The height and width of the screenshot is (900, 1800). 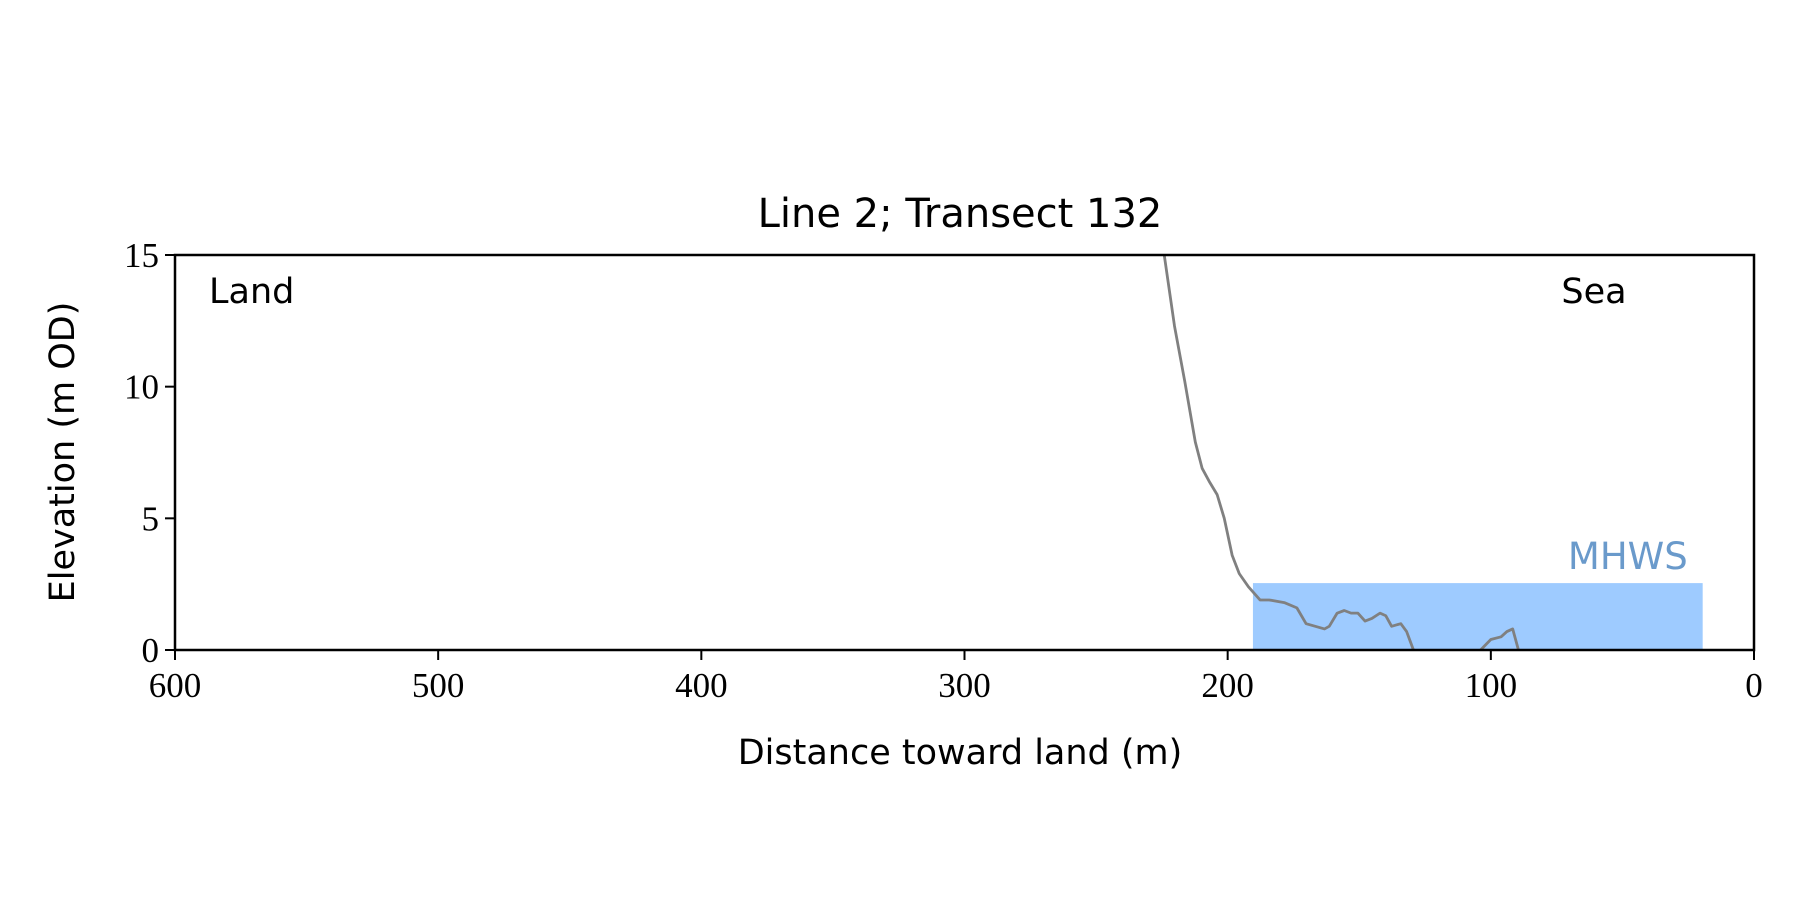 I want to click on y-tick-label: 5, so click(x=151, y=518).